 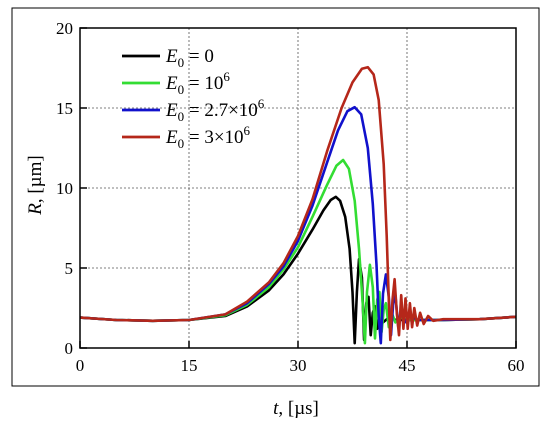 I want to click on x-axis-label: t, [µs], so click(x=296, y=408).